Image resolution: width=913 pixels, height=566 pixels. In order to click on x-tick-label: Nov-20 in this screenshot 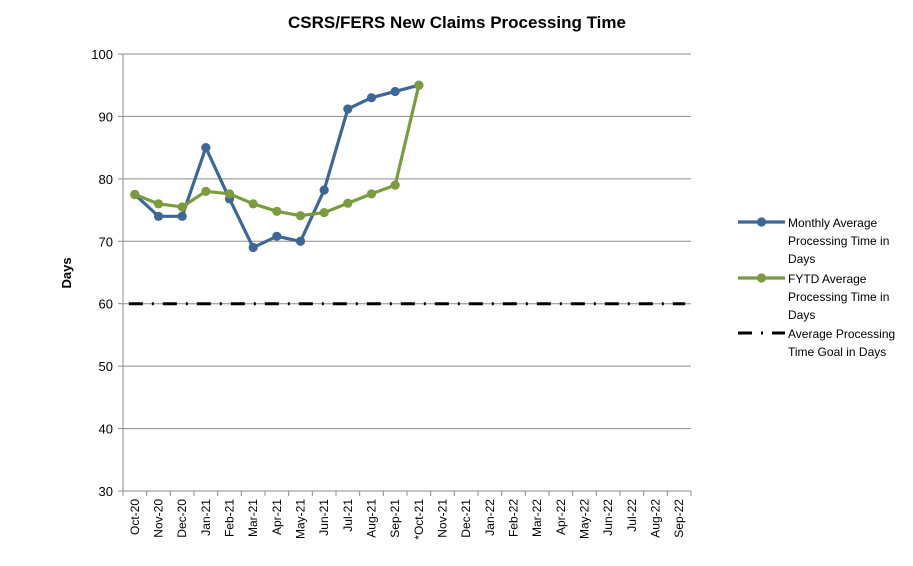, I will do `click(159, 518)`.